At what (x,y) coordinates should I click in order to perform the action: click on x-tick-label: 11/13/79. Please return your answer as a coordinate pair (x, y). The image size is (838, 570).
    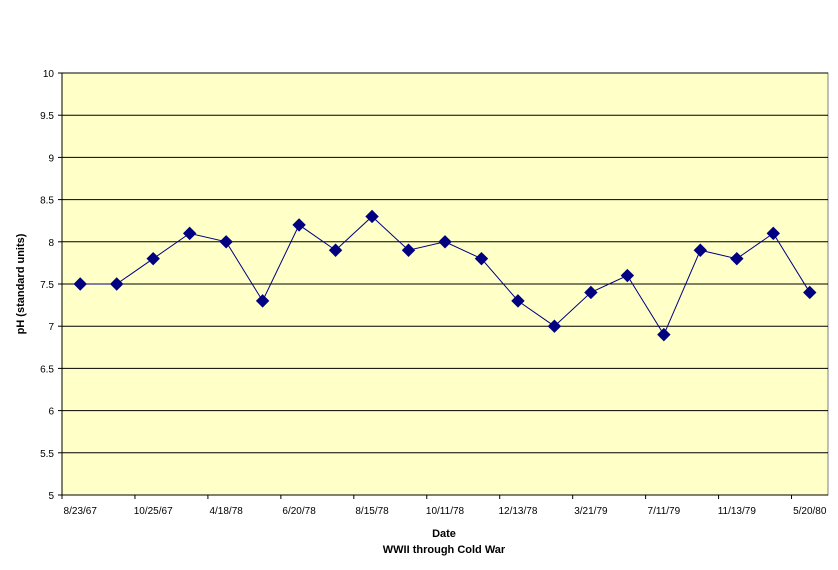
    Looking at the image, I should click on (737, 511).